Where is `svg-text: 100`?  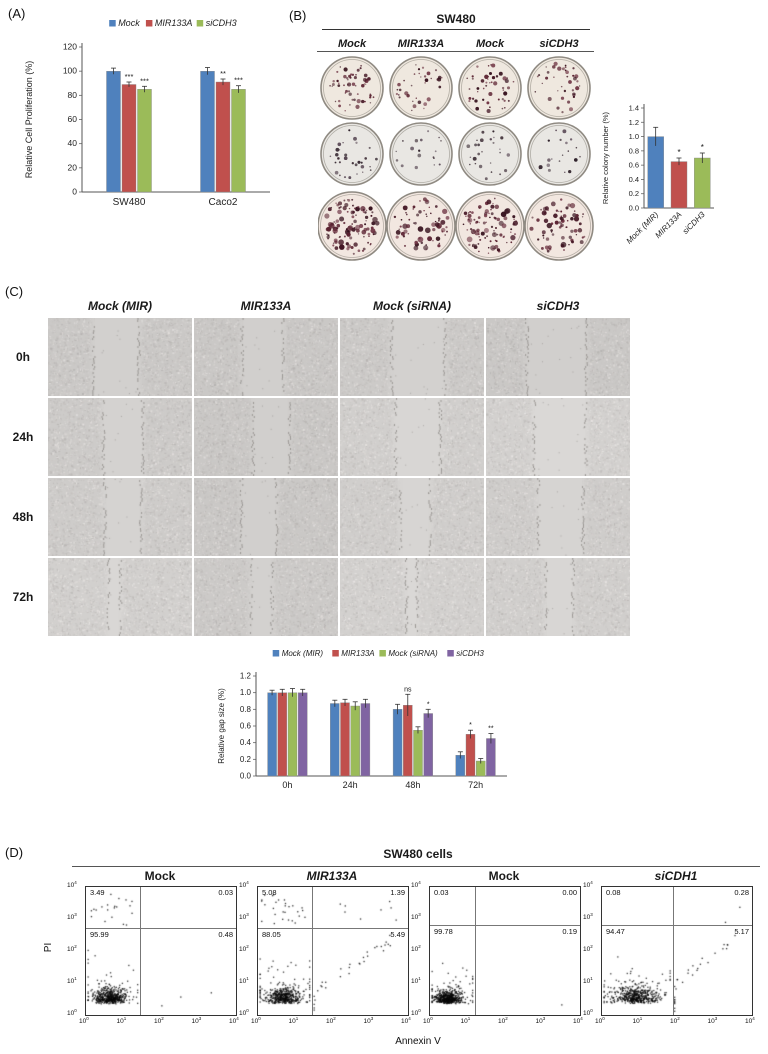 svg-text: 100 is located at coordinates (70, 71).